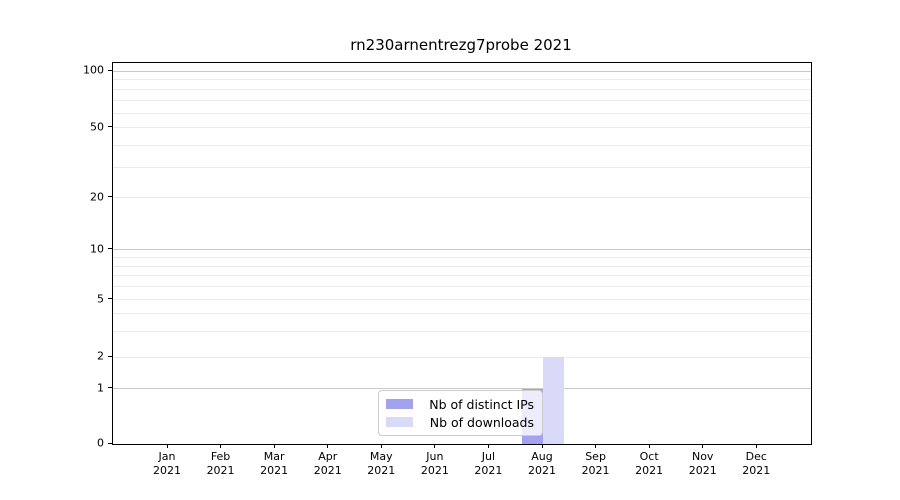 The height and width of the screenshot is (500, 900). I want to click on x-tick-label: Sep 2021, so click(595, 463).